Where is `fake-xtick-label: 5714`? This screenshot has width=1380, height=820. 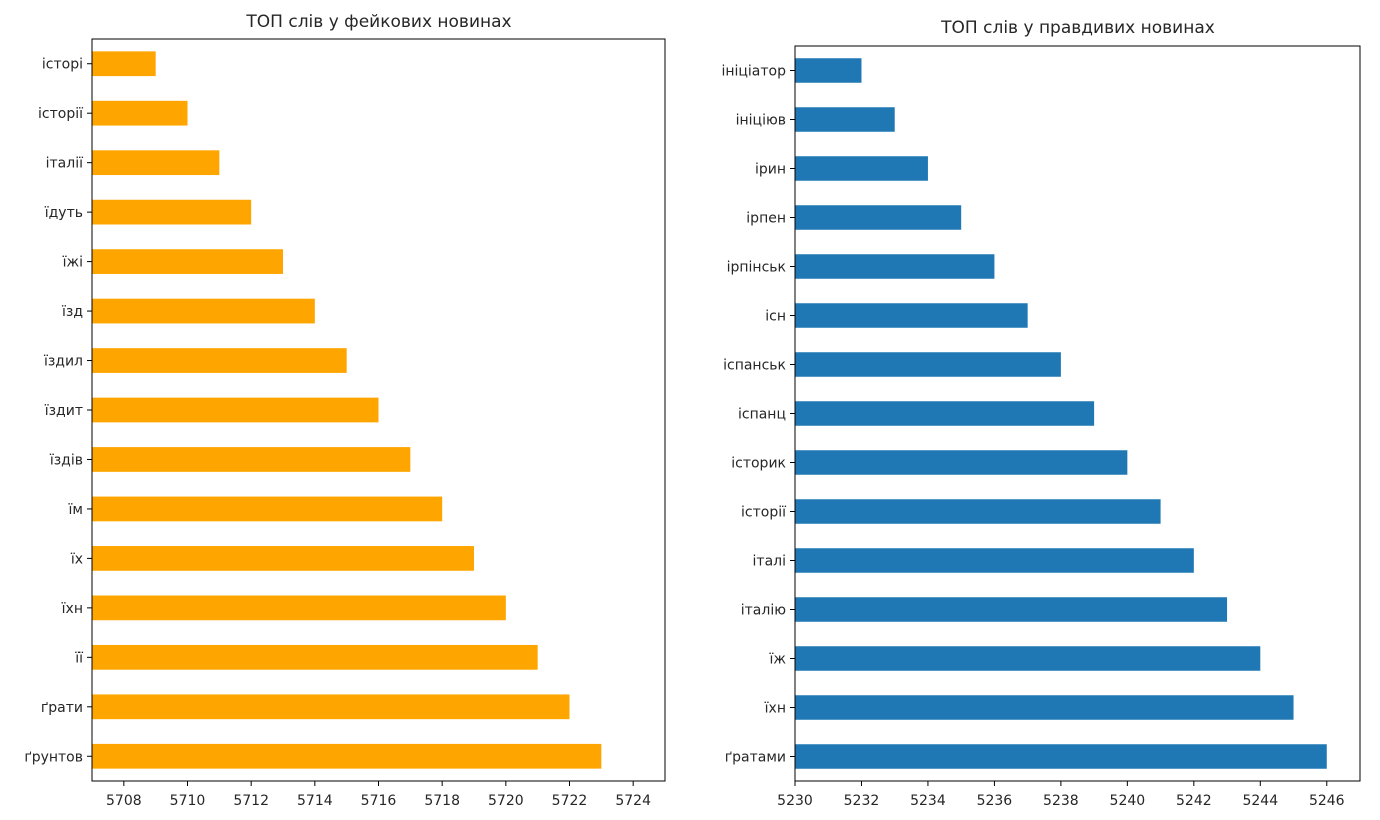
fake-xtick-label: 5714 is located at coordinates (315, 801).